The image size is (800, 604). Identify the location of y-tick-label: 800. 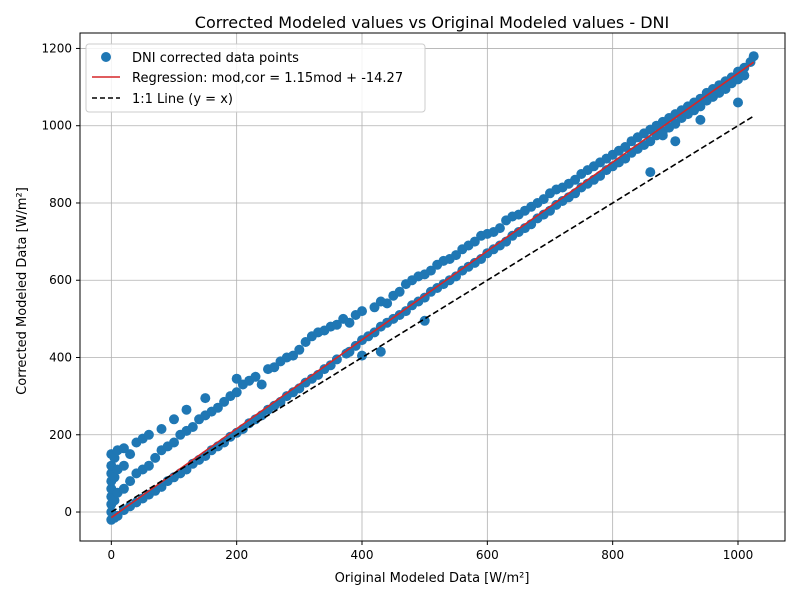
(60, 203).